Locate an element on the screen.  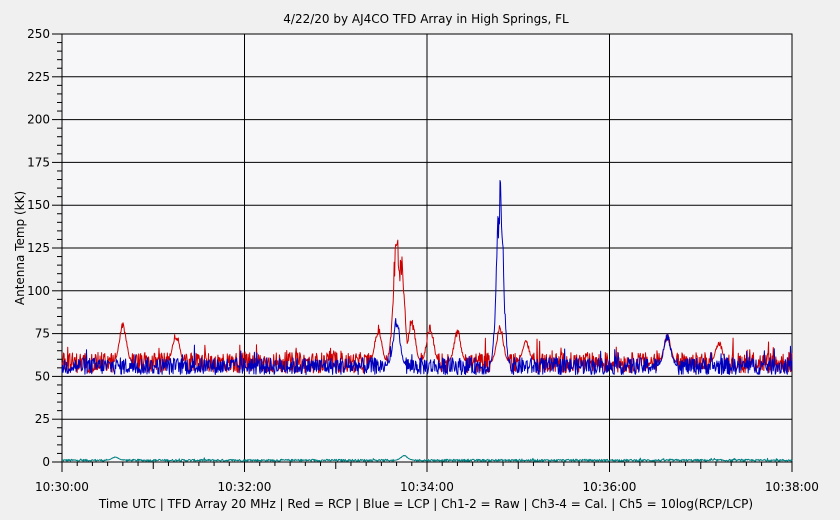
series-line-ch5 is located at coordinates (427, 458).